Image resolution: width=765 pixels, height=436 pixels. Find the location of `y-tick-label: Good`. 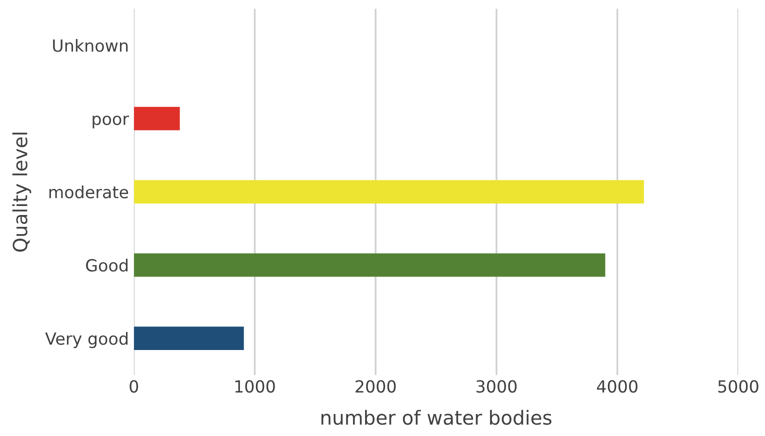

y-tick-label: Good is located at coordinates (107, 265).